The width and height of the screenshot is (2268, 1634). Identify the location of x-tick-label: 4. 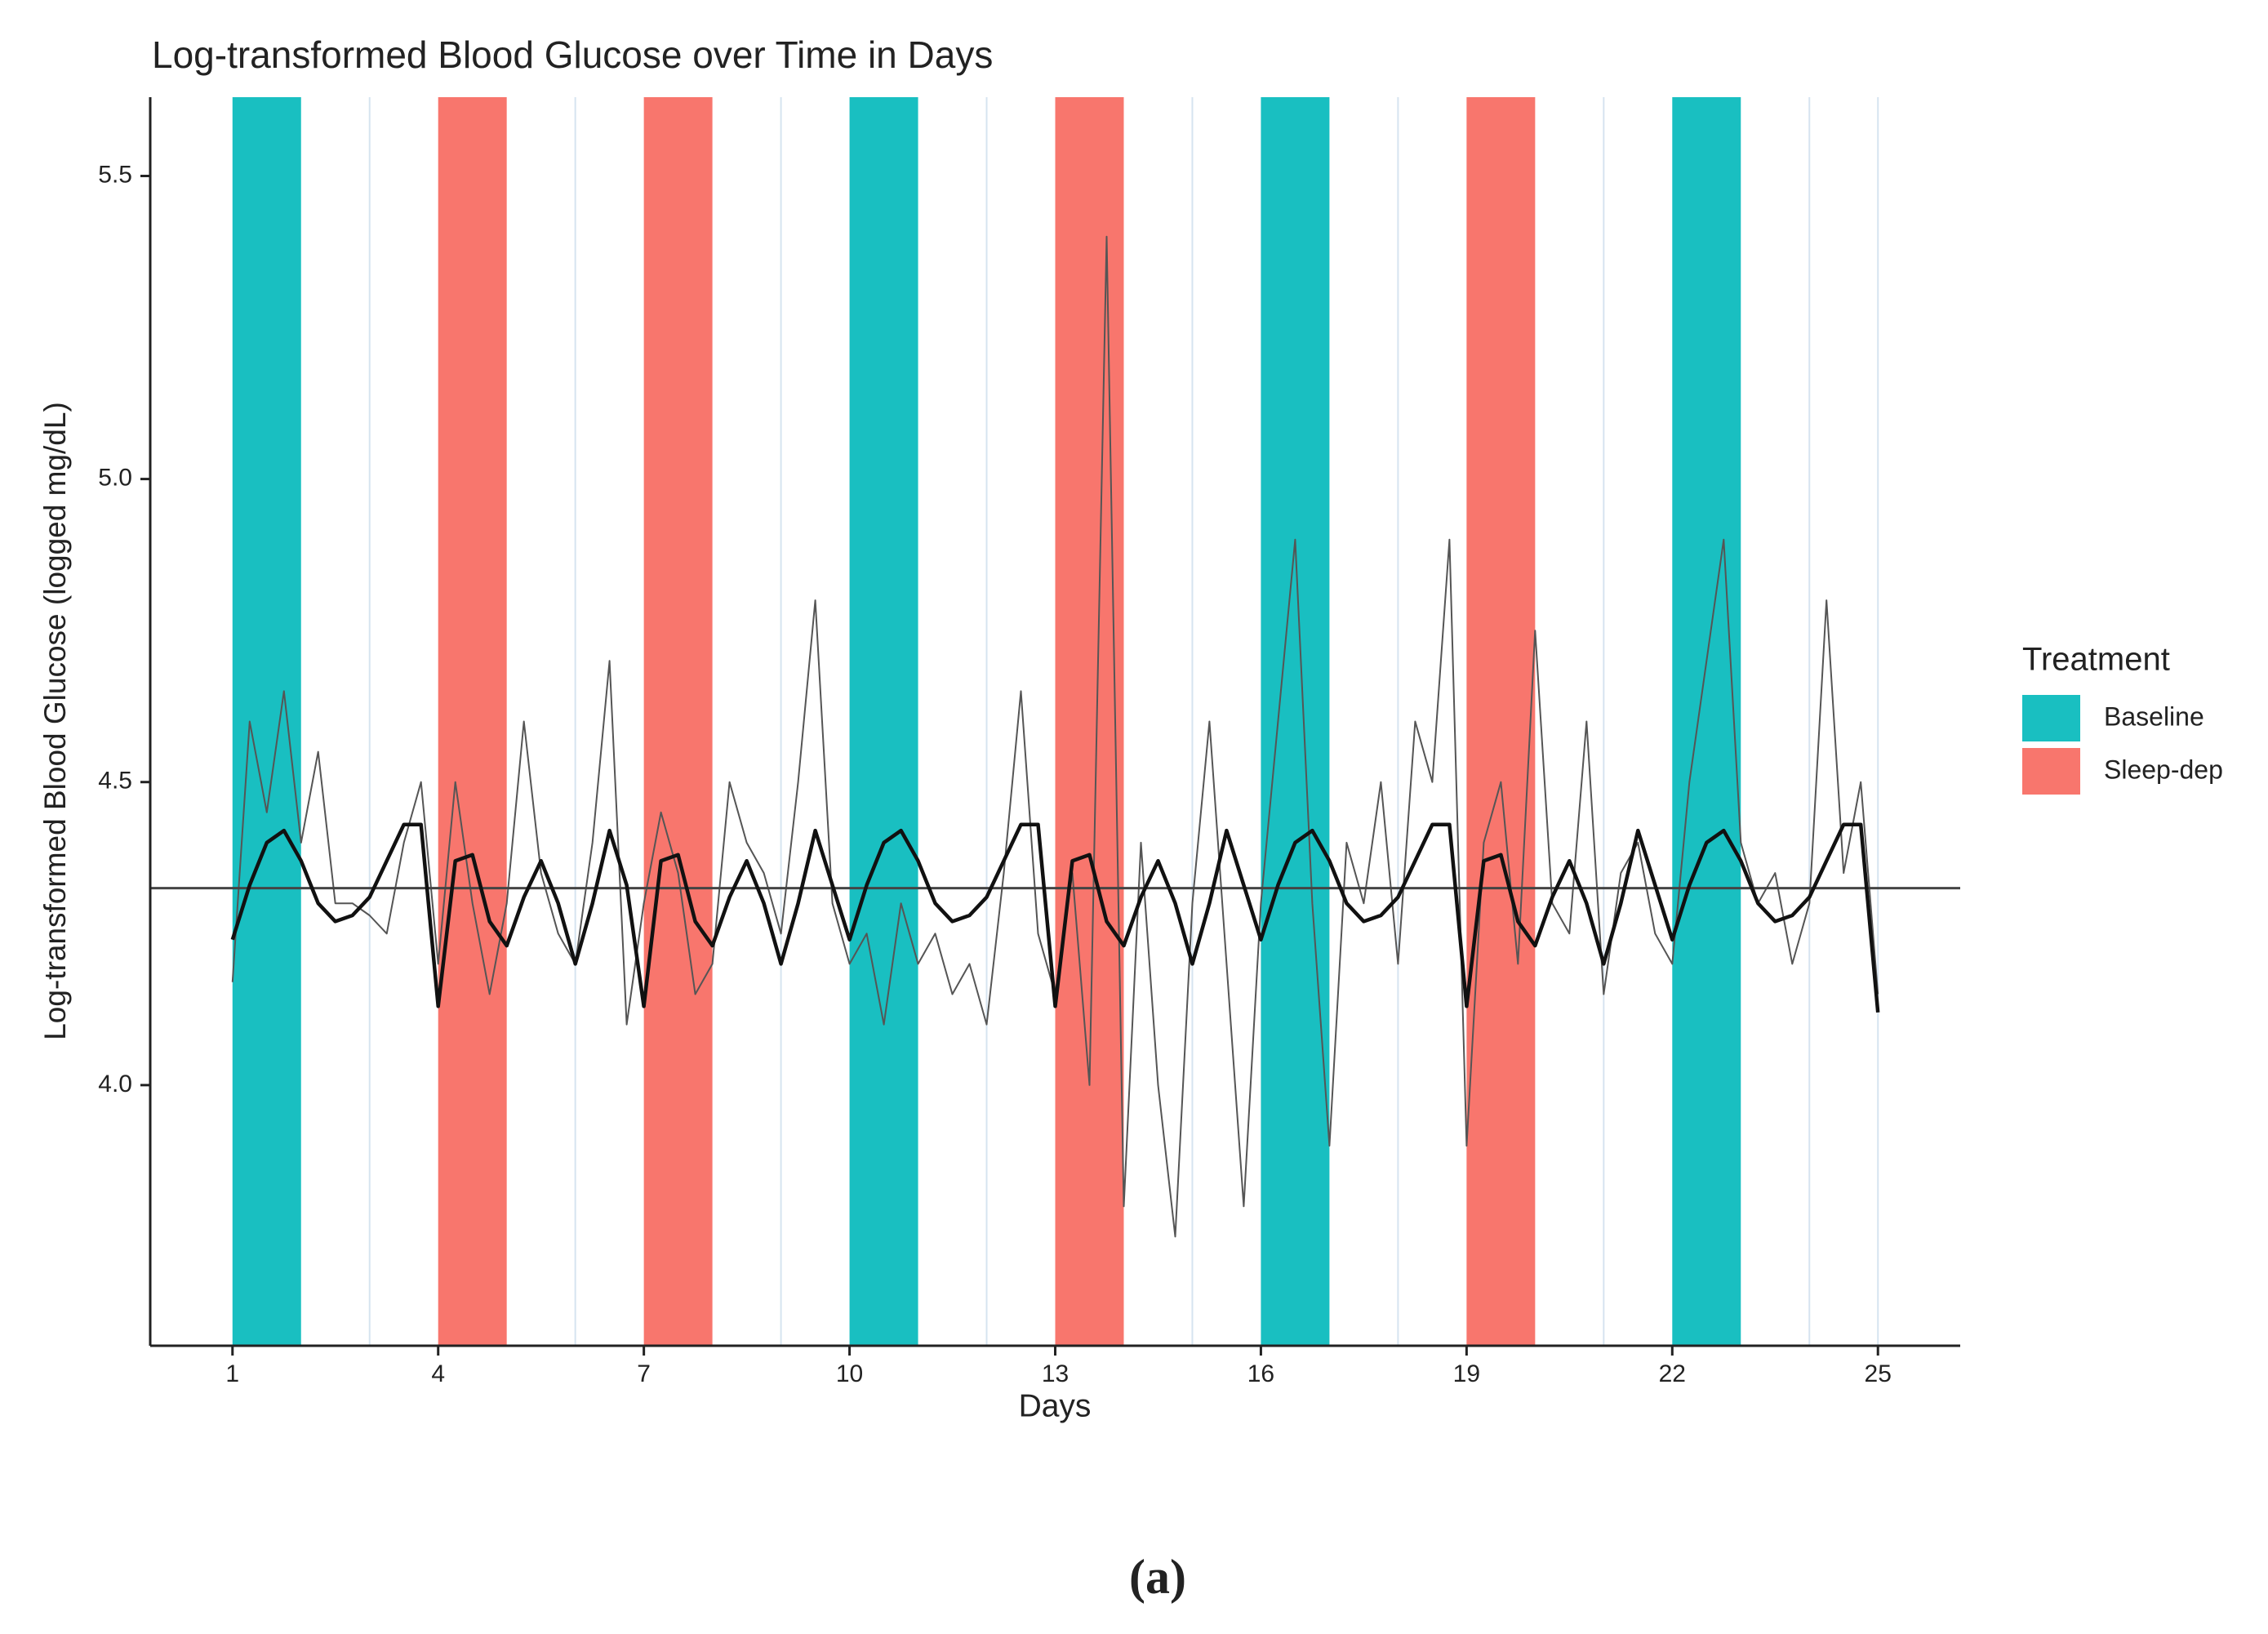
(438, 1373).